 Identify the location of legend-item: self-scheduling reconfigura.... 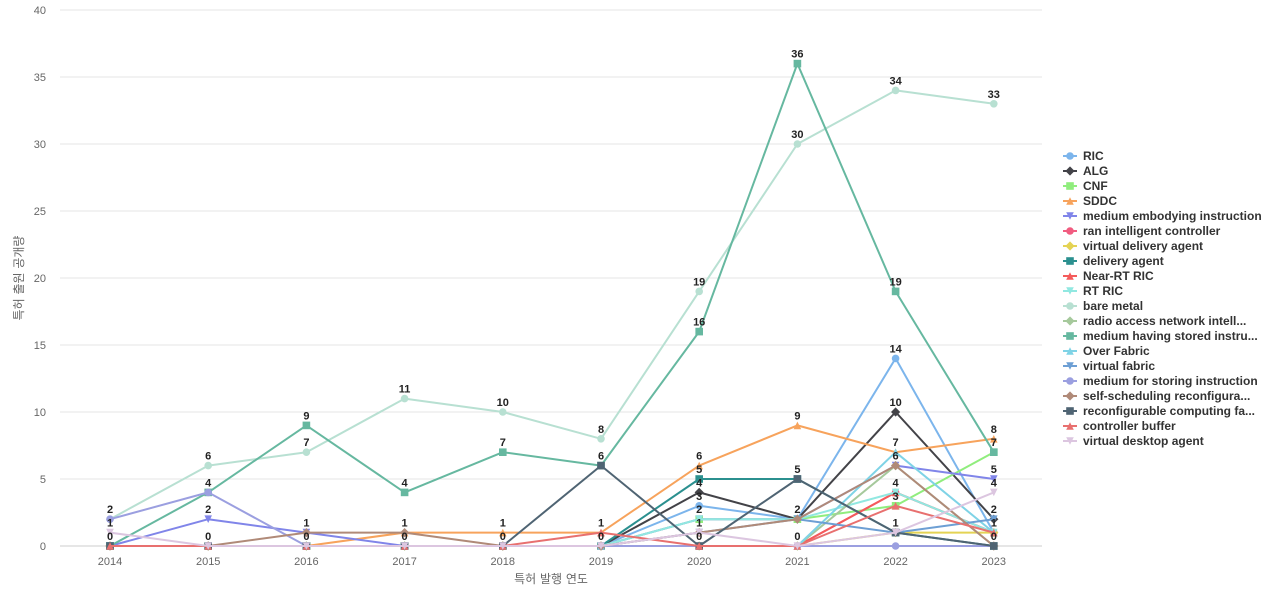
(1156, 396).